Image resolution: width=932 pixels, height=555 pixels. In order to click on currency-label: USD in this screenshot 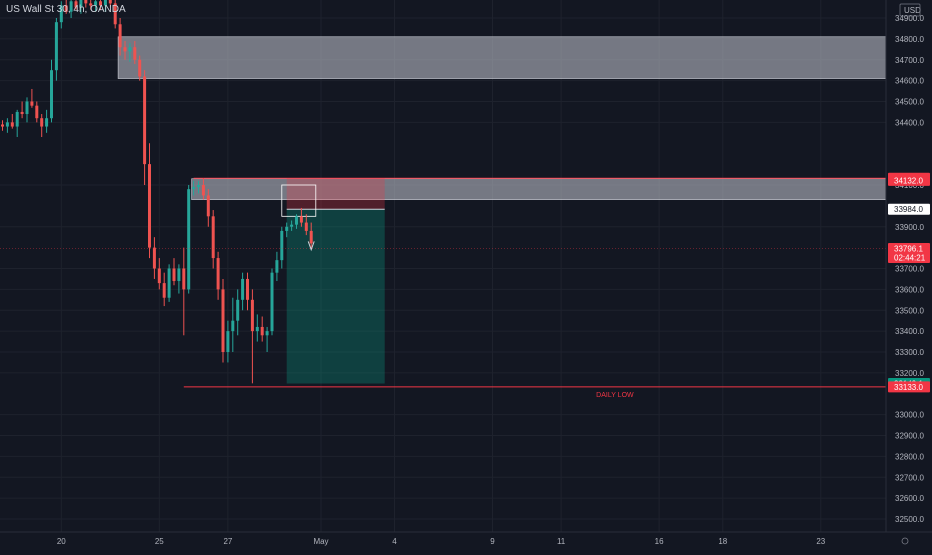, I will do `click(912, 10)`.